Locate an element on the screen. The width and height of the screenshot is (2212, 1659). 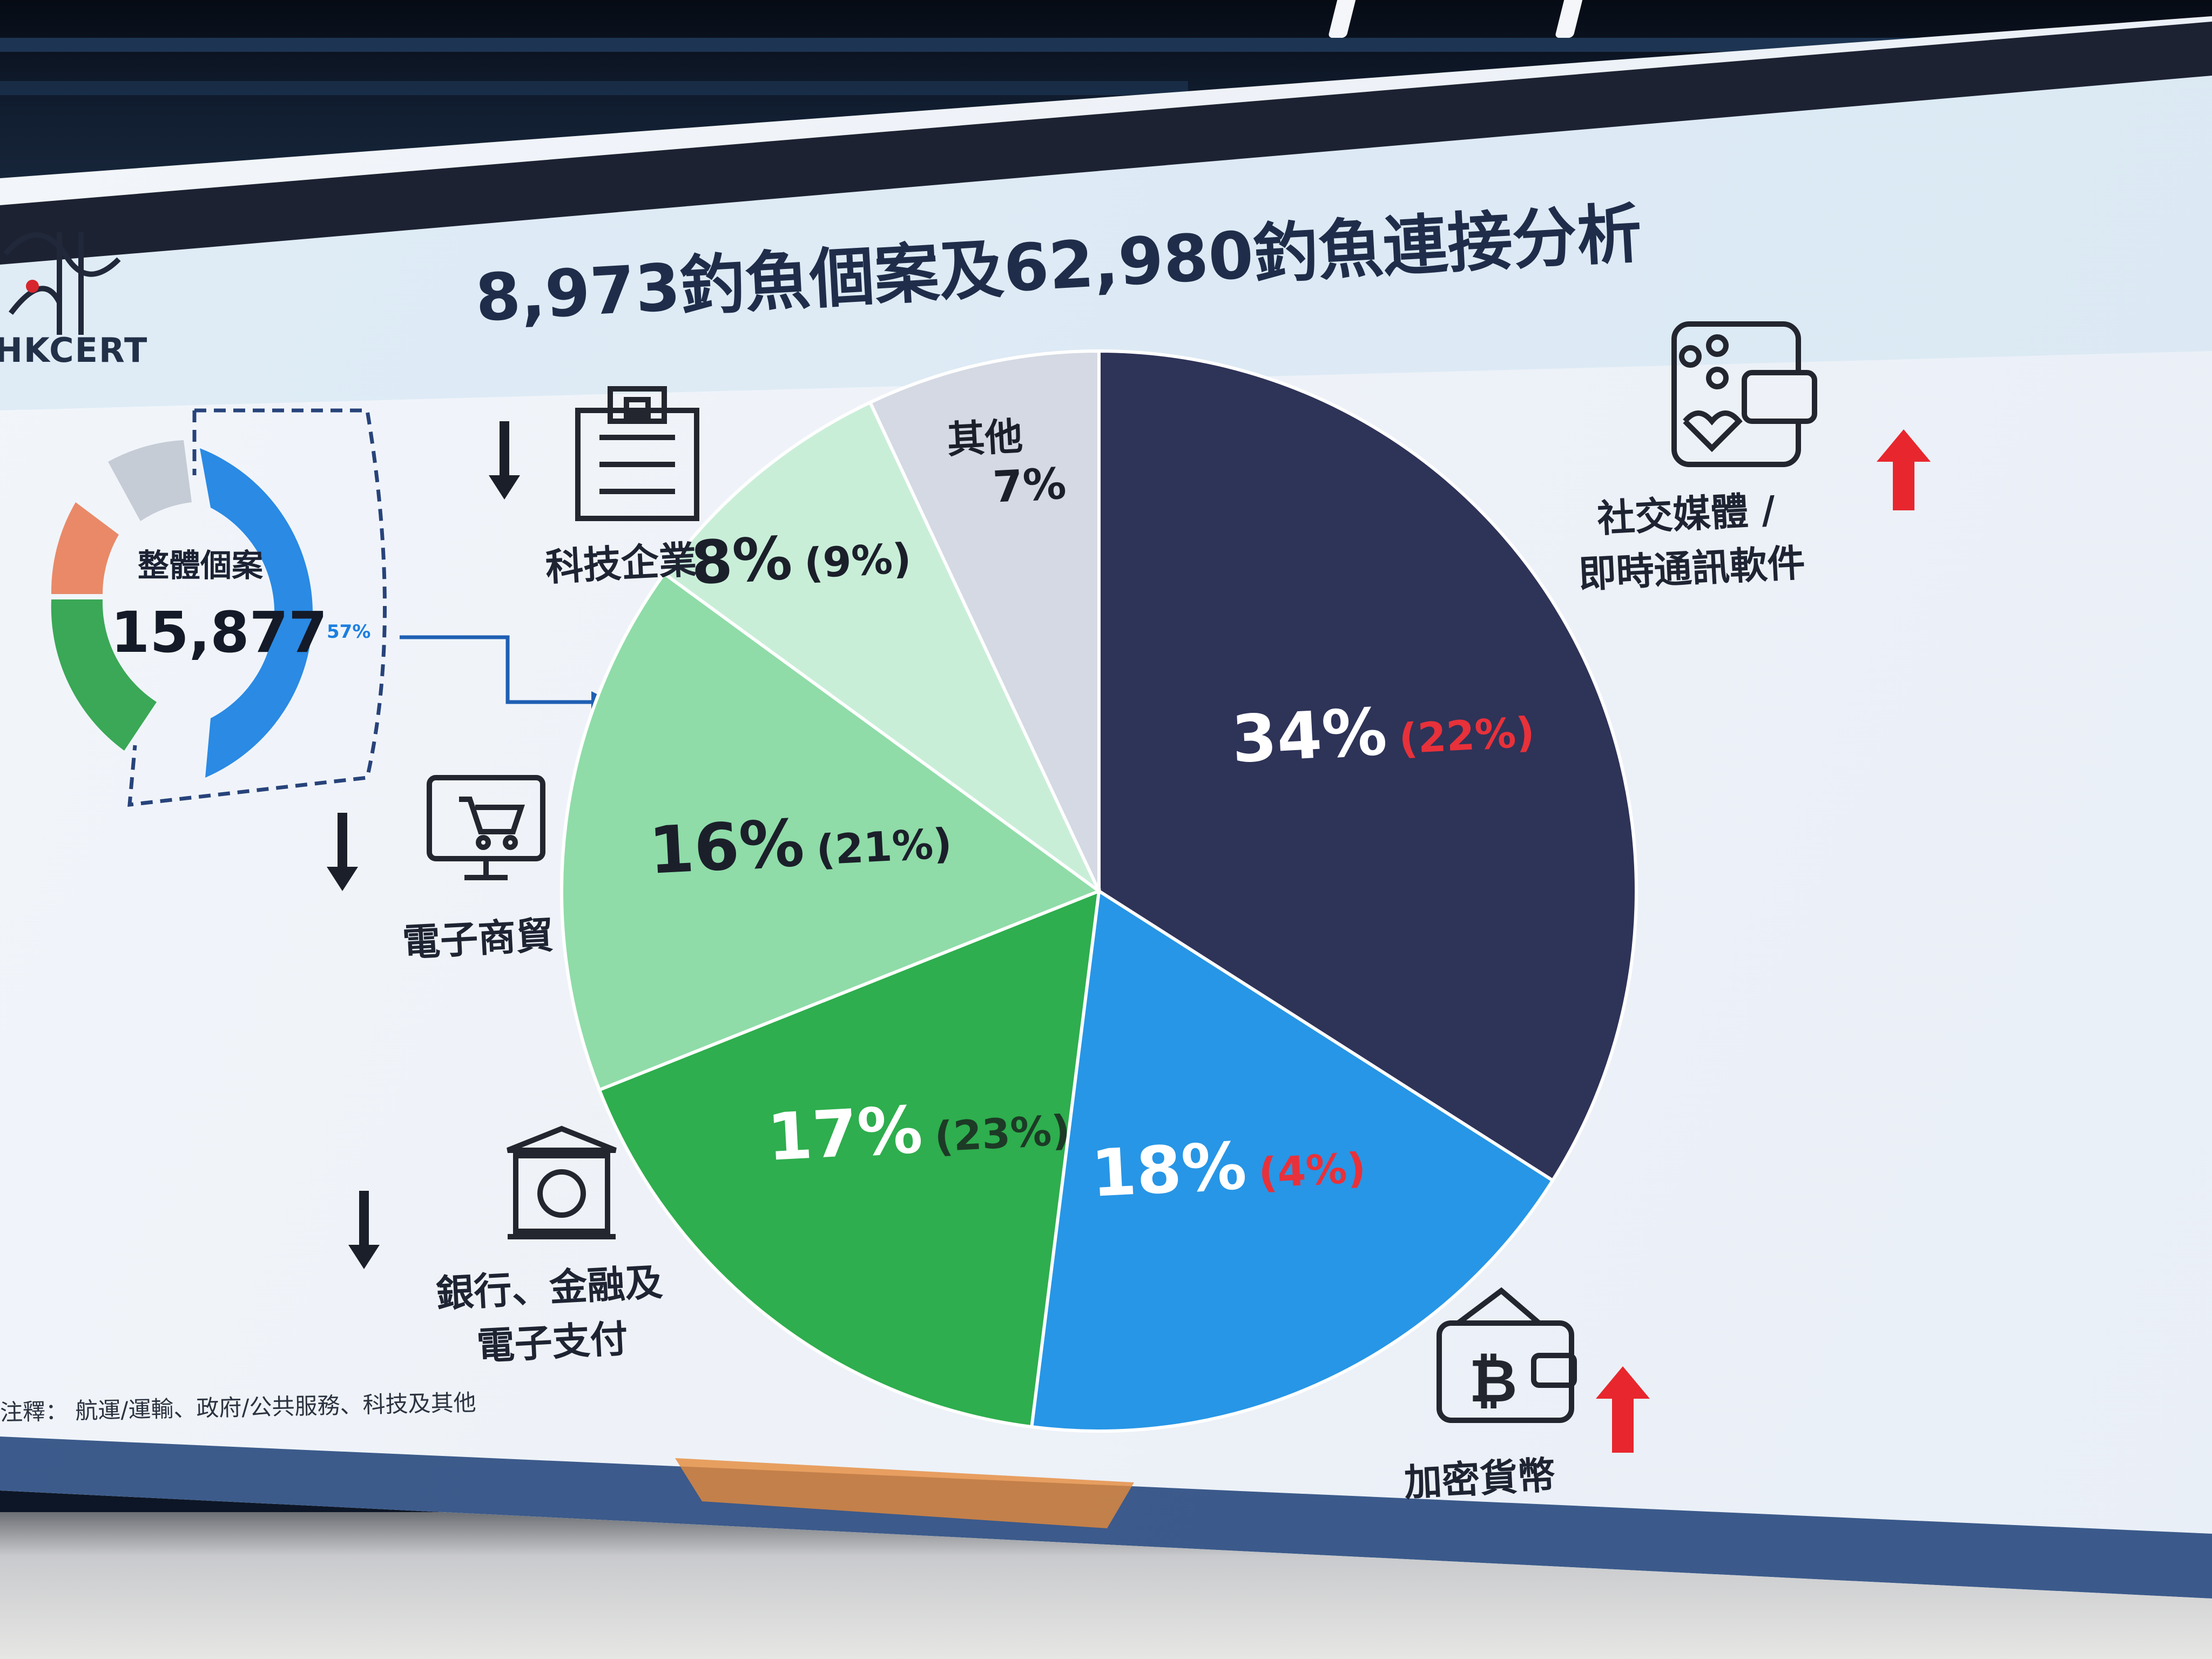
pie-label-2: 17% (23%) is located at coordinates (919, 1130).